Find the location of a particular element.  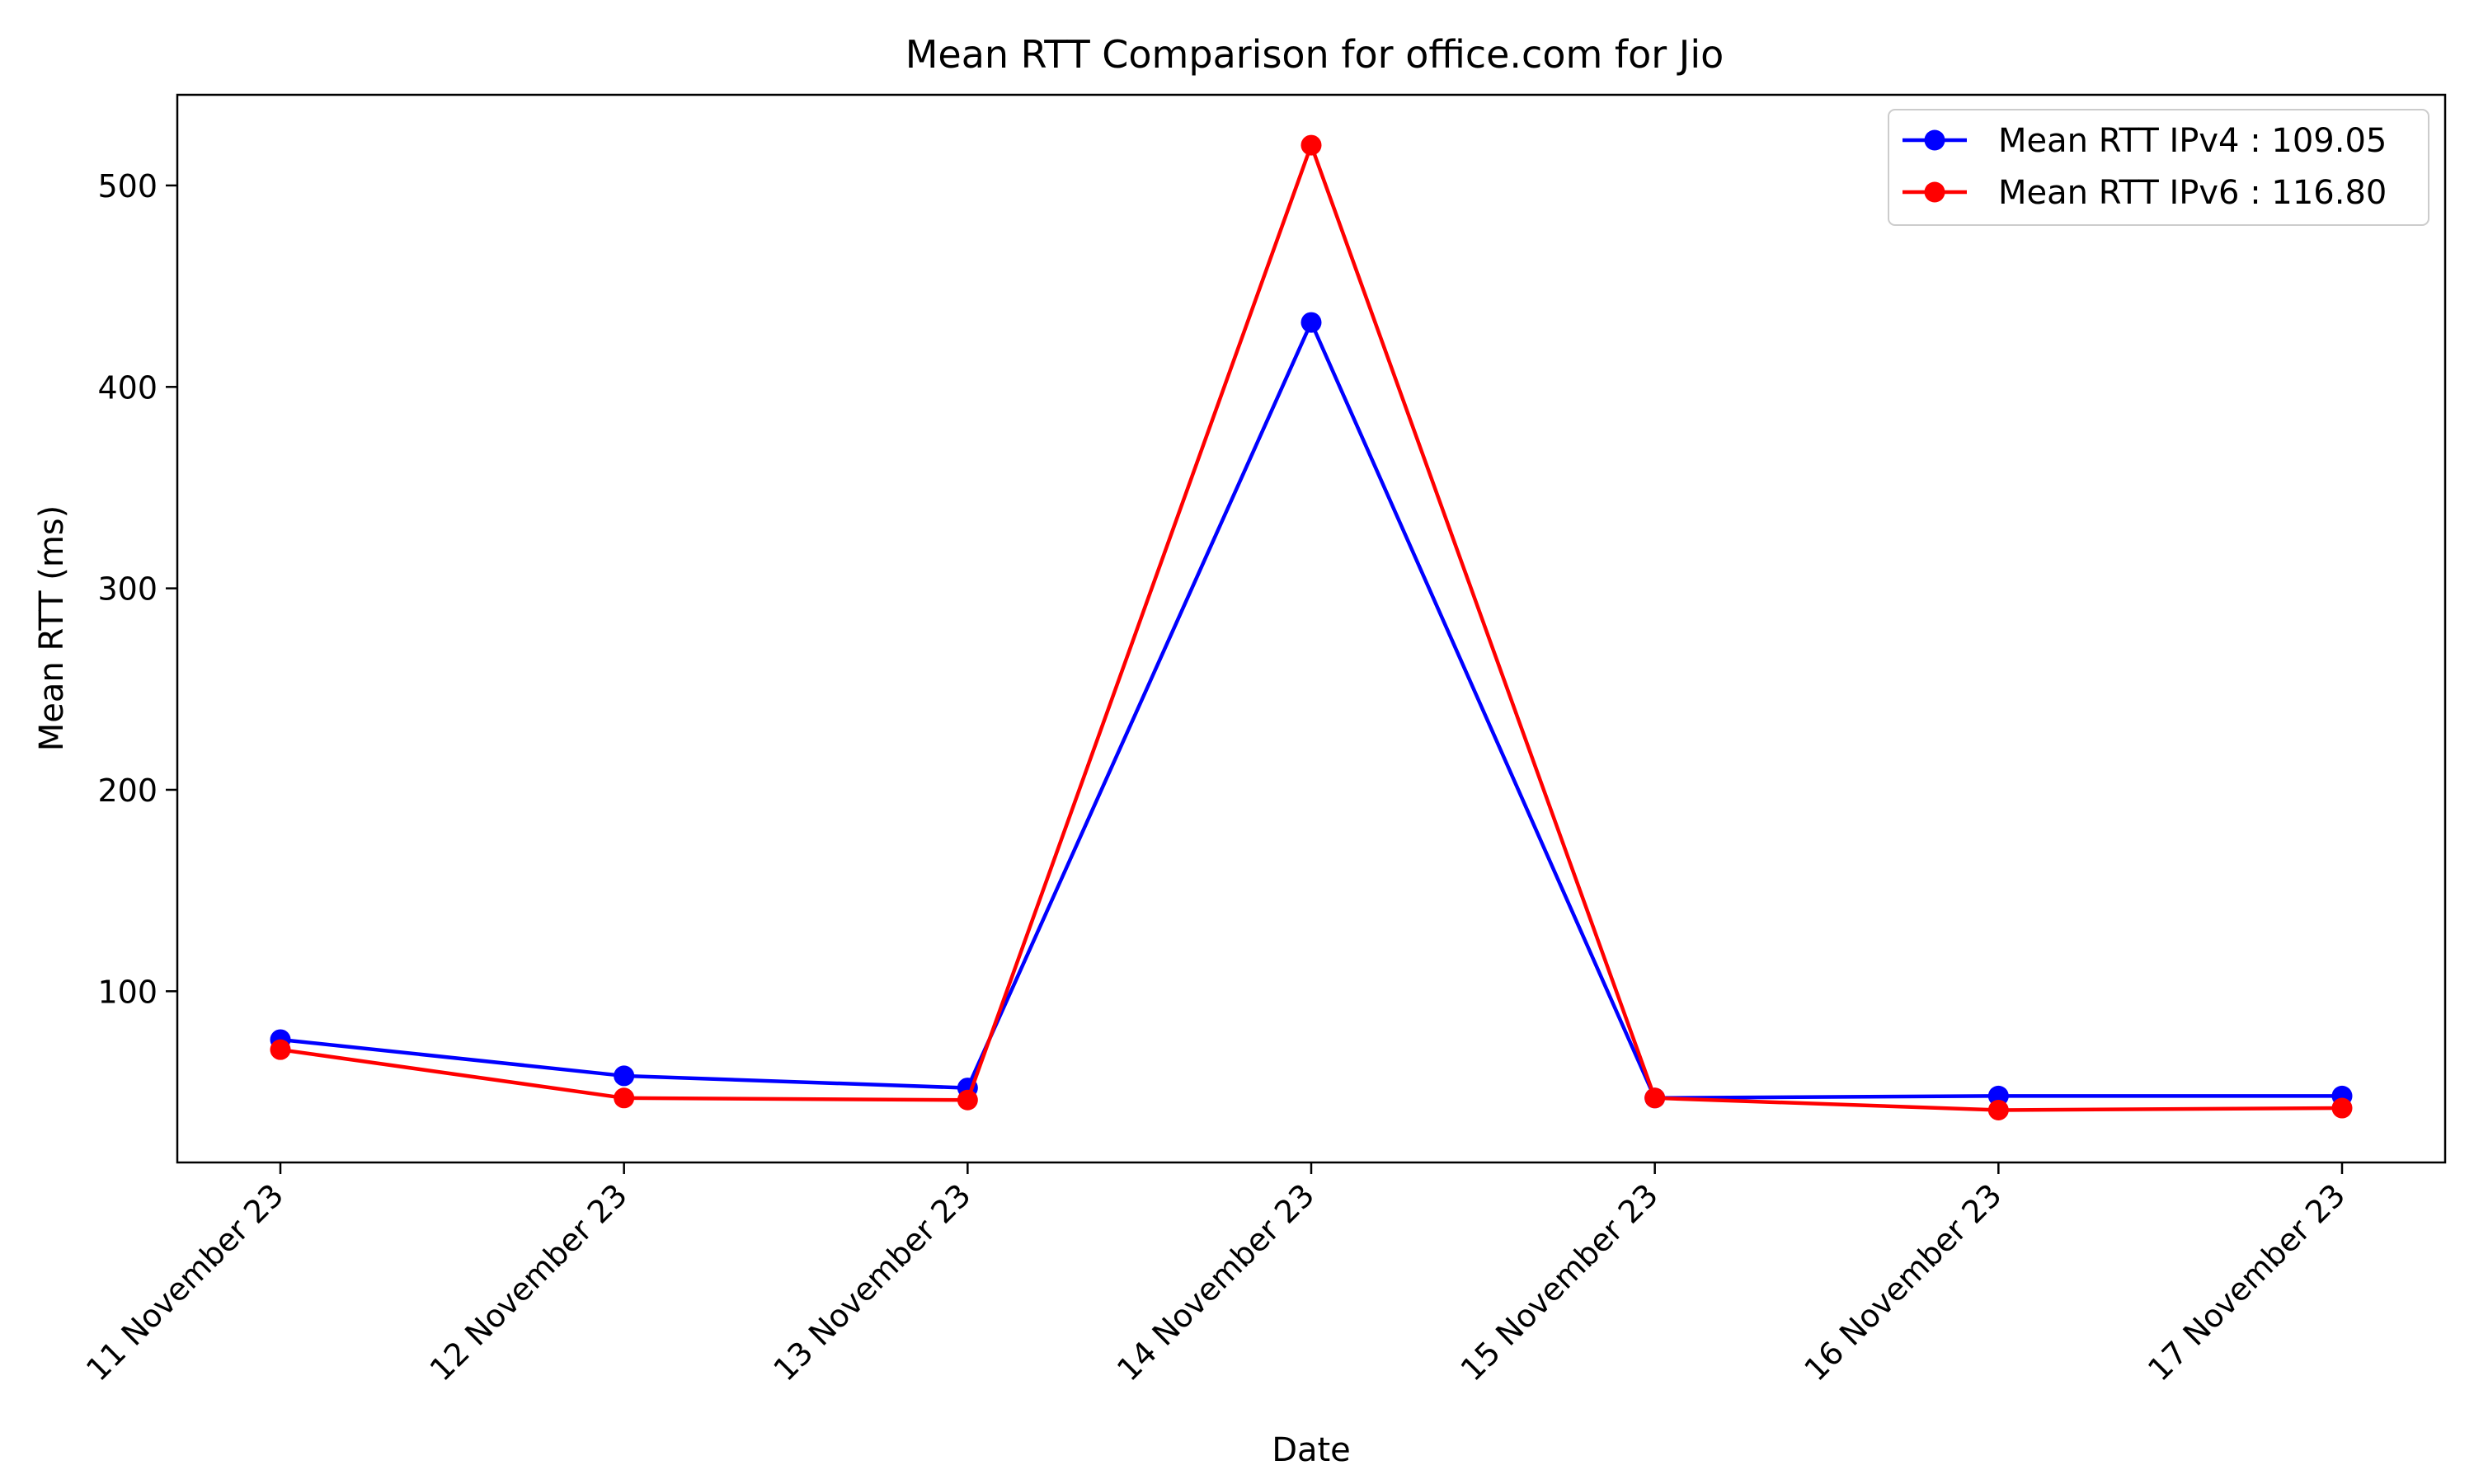

y-axis-label: Mean RTT (ms) is located at coordinates (52, 628).